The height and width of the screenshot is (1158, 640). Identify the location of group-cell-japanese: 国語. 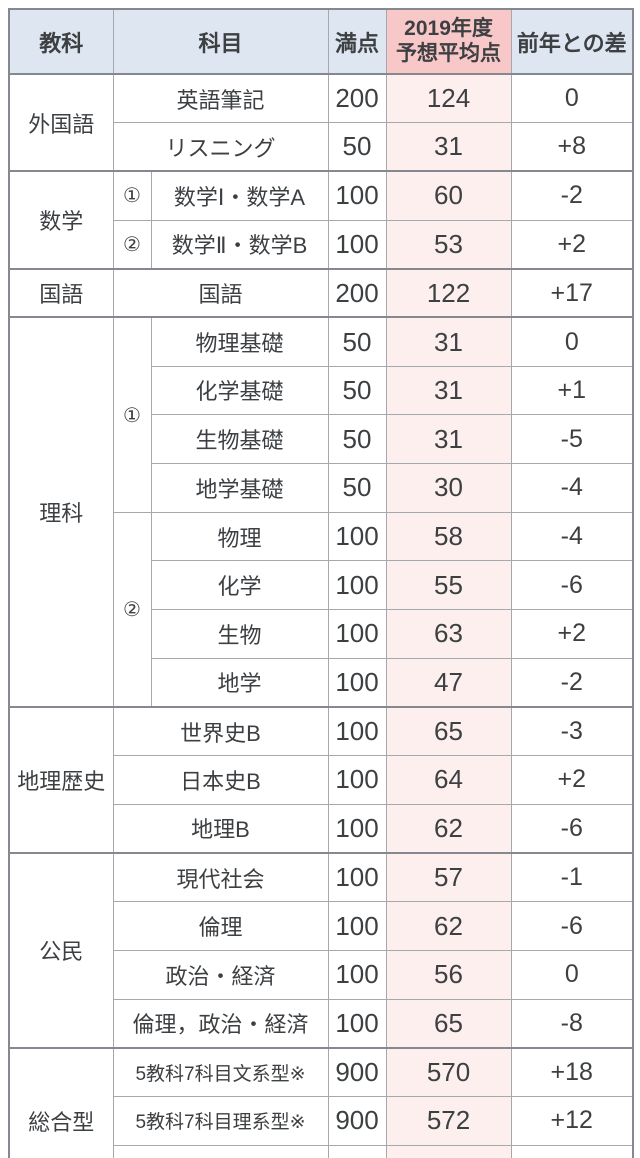
(61, 292).